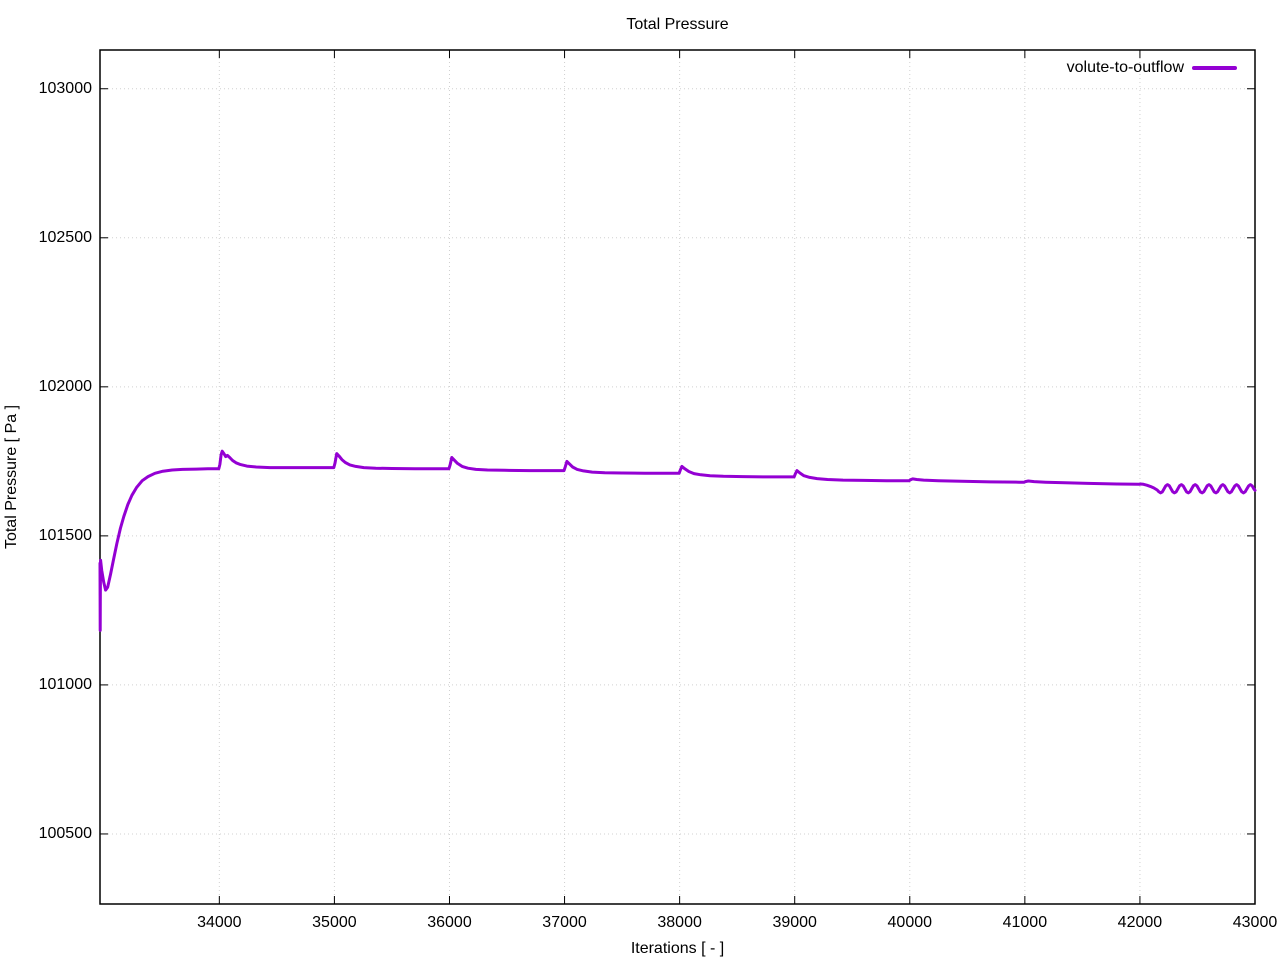  Describe the element at coordinates (1214, 68) in the screenshot. I see `legend-line-sample` at that location.